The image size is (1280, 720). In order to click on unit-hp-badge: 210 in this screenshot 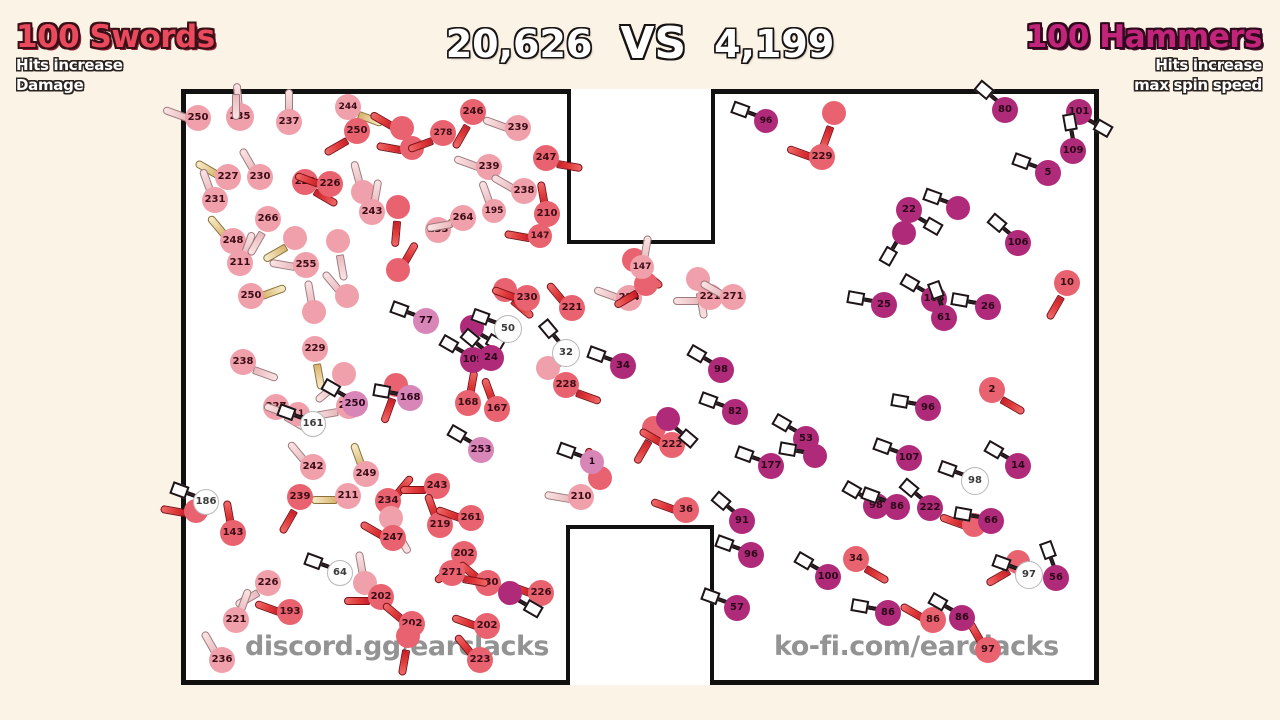, I will do `click(547, 214)`.